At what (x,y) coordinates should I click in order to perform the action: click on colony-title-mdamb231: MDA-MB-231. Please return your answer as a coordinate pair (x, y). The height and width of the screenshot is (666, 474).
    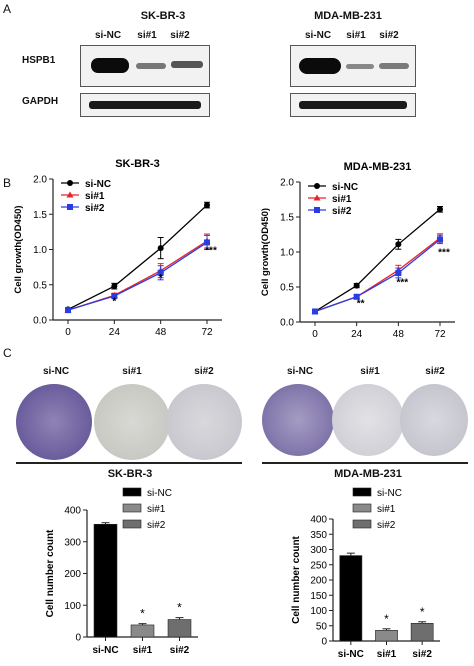
    Looking at the image, I should click on (368, 474).